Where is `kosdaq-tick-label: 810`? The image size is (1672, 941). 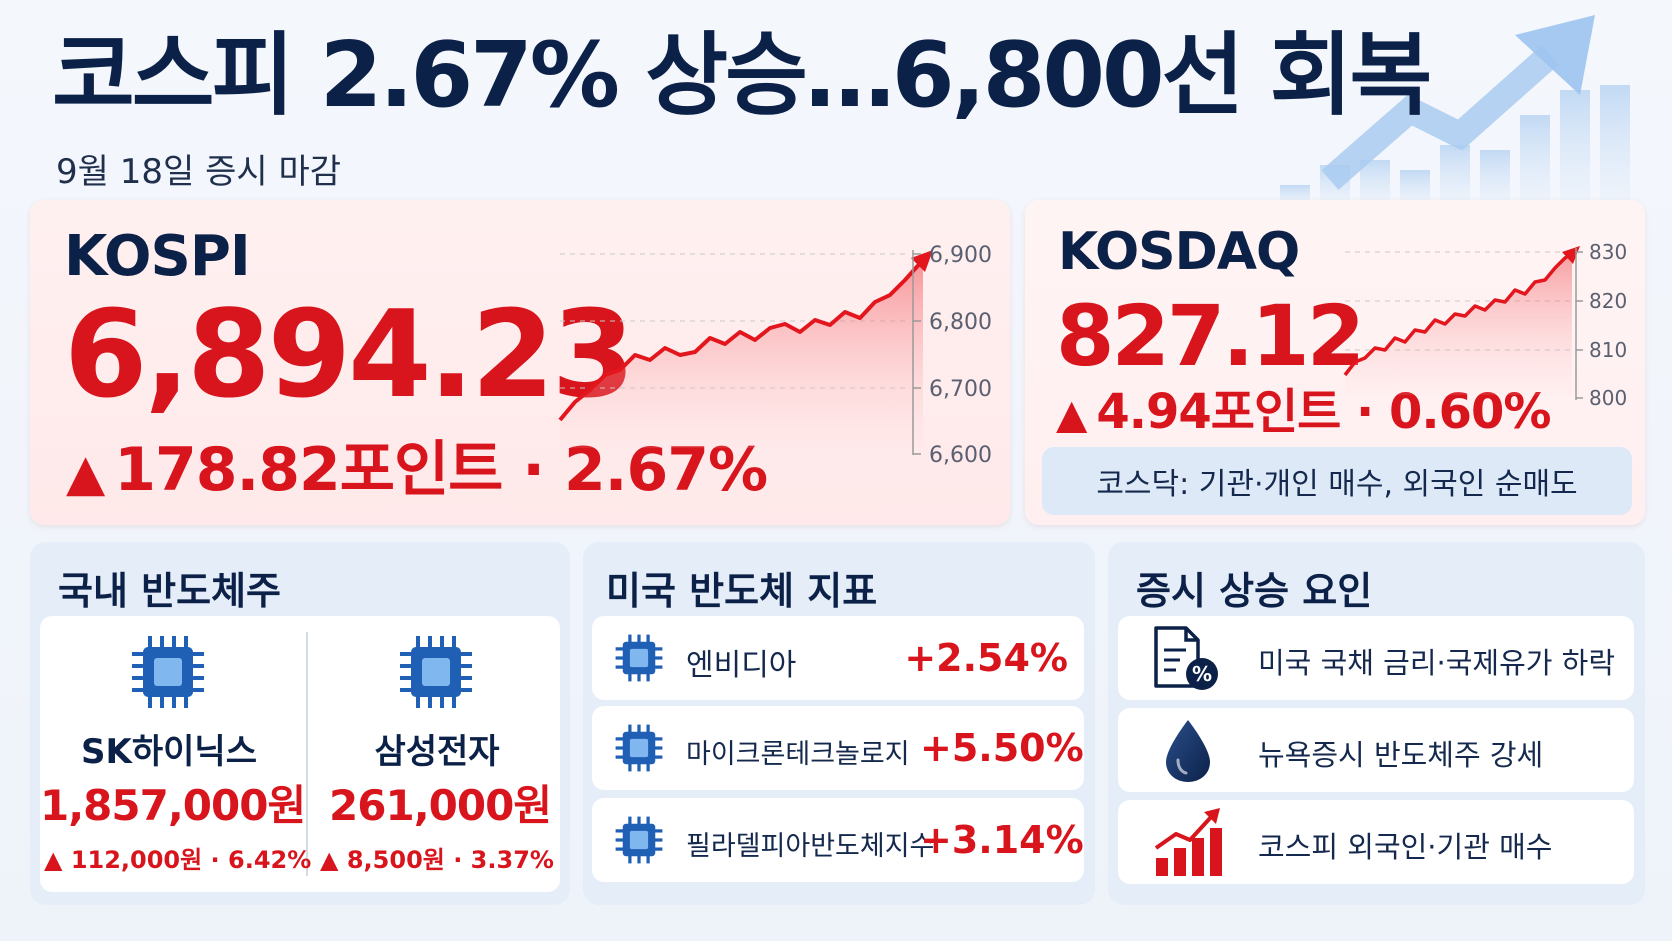 kosdaq-tick-label: 810 is located at coordinates (1608, 350).